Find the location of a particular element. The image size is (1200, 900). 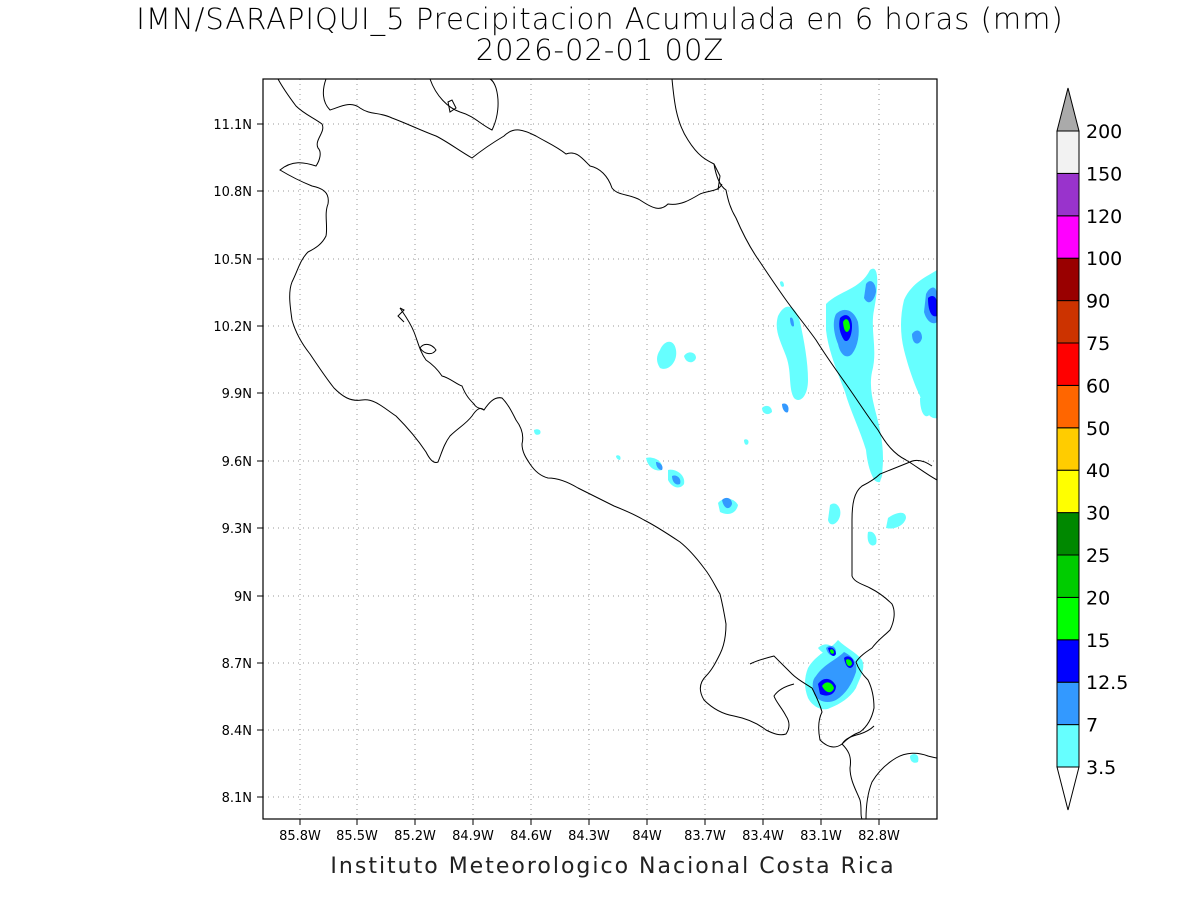

lake-shore-line is located at coordinates (464, 104).